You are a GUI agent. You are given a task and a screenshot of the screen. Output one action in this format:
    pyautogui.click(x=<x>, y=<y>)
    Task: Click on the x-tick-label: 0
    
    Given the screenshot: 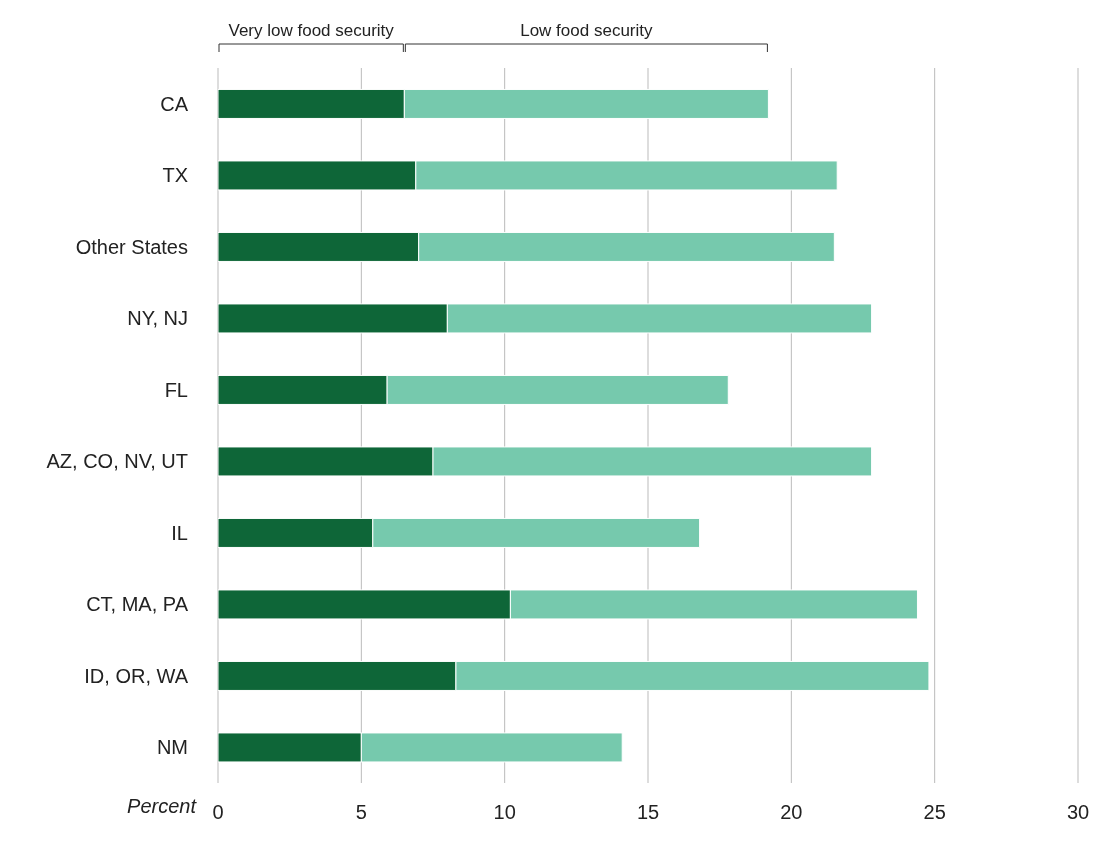 What is the action you would take?
    pyautogui.click(x=218, y=812)
    